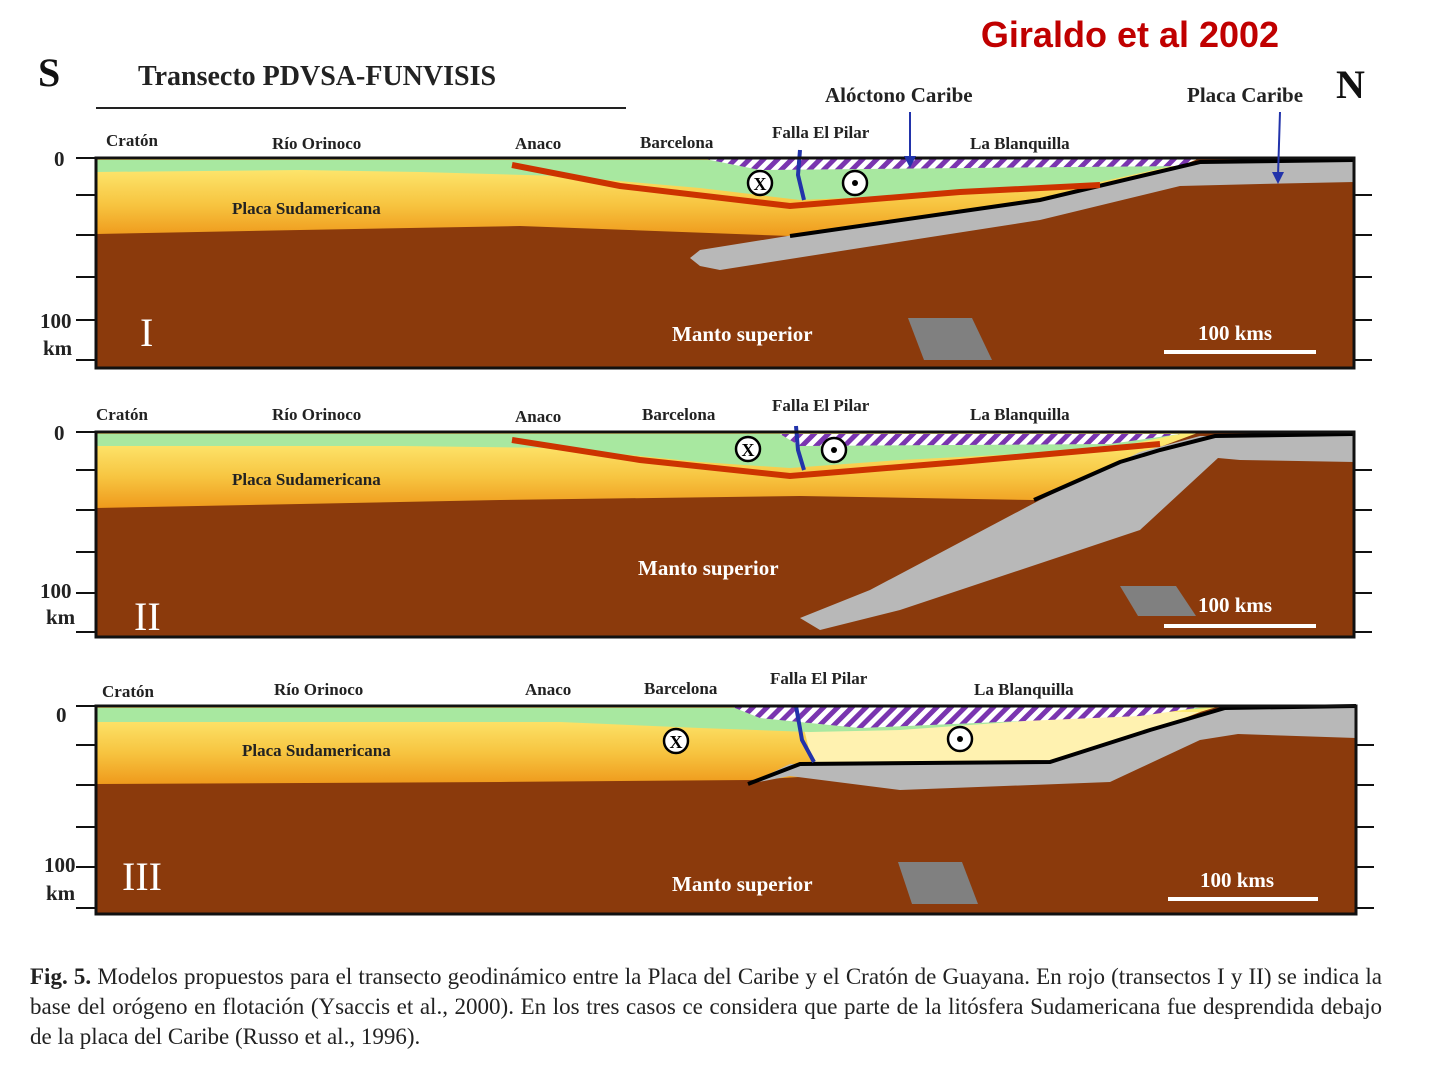 This screenshot has height=1074, width=1443. What do you see at coordinates (58, 348) in the screenshot?
I see `depth-unit-1: km` at bounding box center [58, 348].